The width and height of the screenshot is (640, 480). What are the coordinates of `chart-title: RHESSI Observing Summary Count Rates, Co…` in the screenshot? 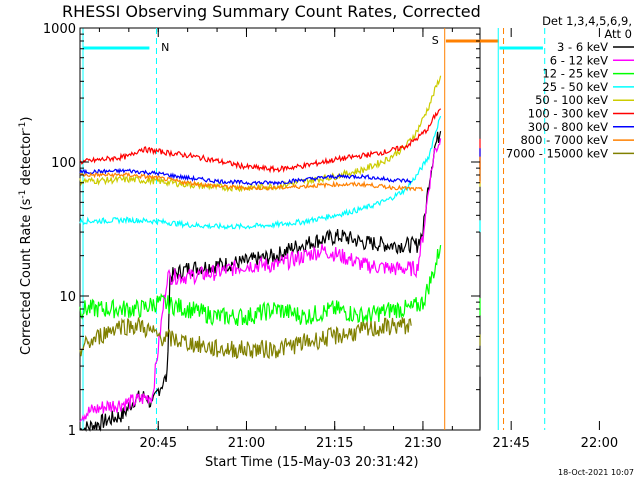 It's located at (271, 11).